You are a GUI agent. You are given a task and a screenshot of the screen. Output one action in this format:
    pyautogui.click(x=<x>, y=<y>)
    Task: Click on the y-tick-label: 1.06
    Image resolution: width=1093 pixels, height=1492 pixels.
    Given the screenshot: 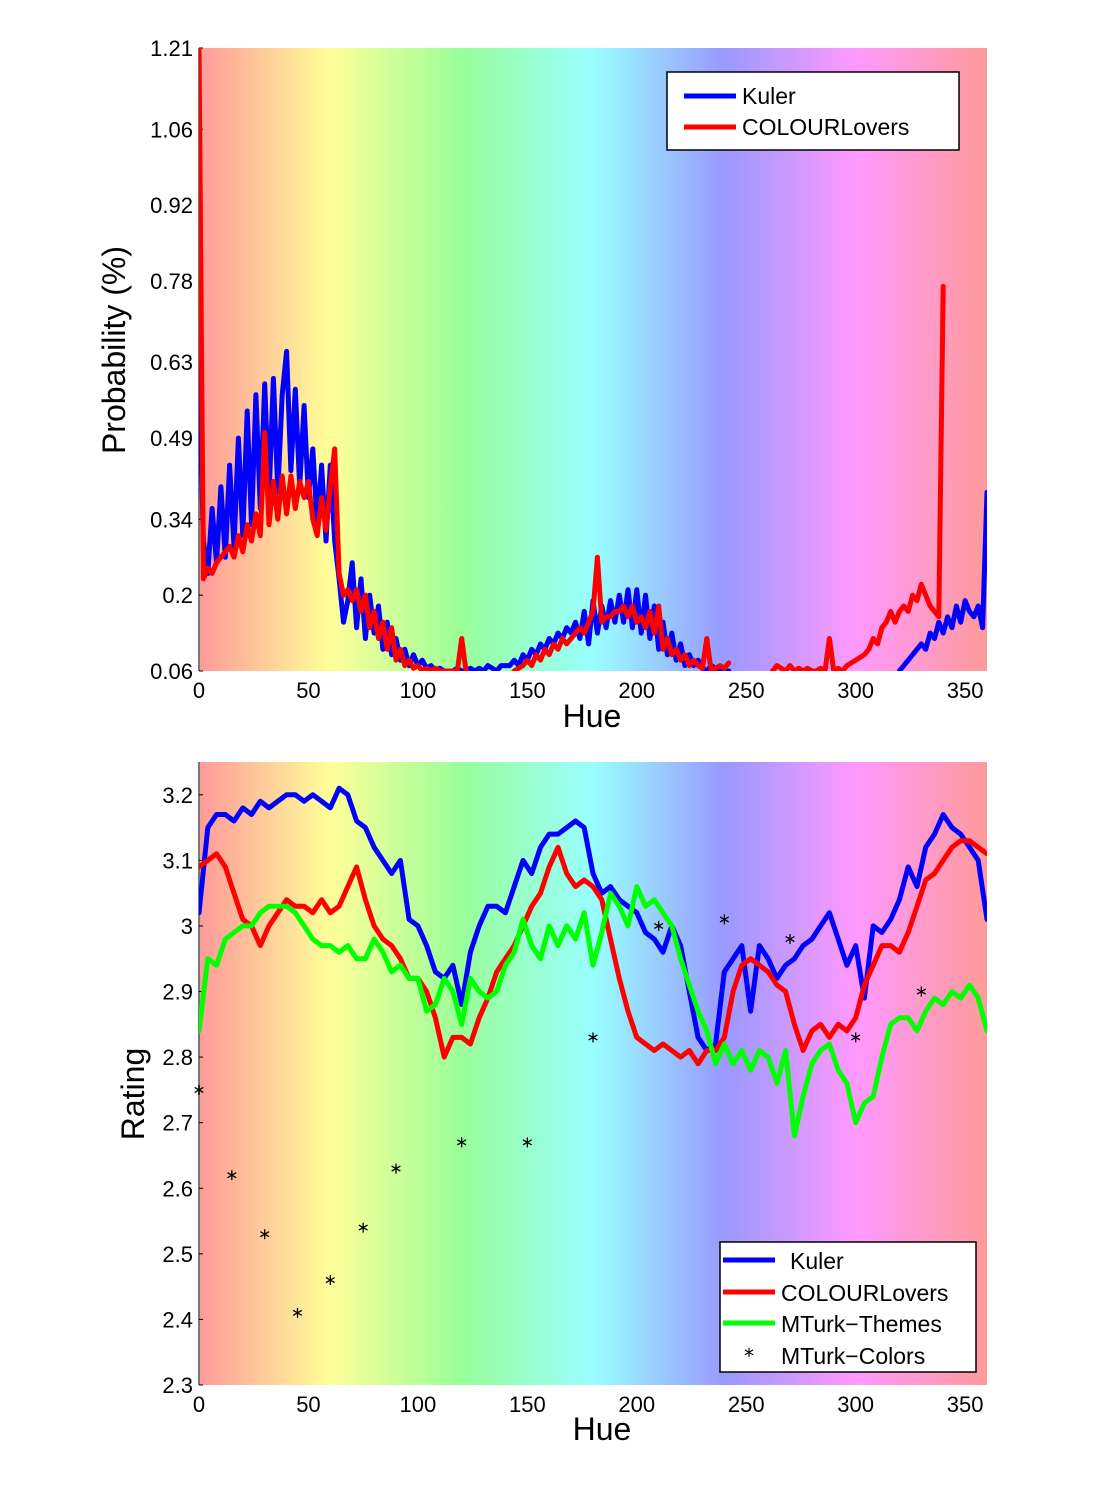 What is the action you would take?
    pyautogui.click(x=171, y=129)
    